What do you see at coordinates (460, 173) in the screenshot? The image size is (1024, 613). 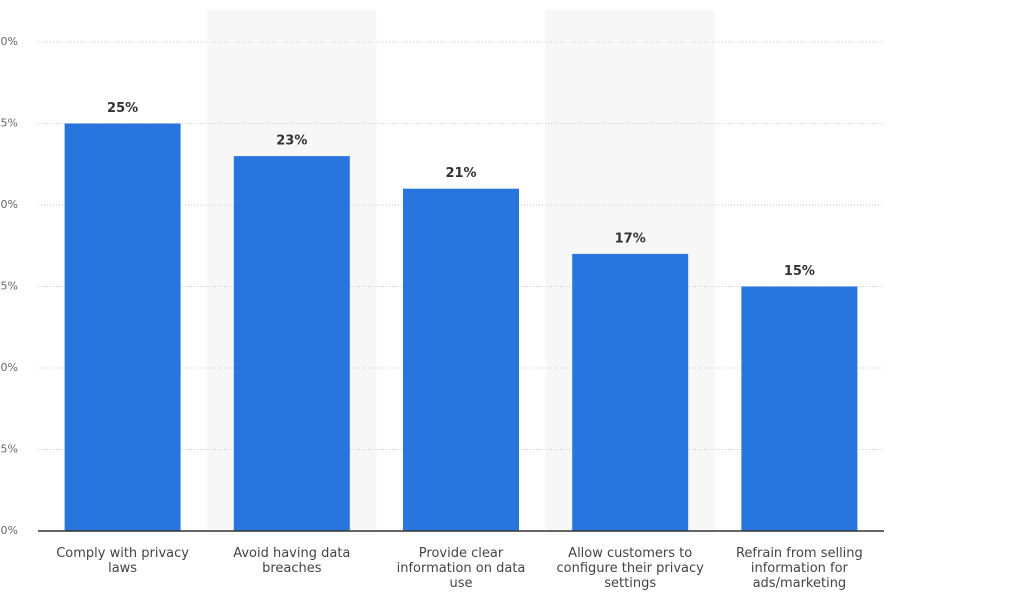 I see `value-label: 21%` at bounding box center [460, 173].